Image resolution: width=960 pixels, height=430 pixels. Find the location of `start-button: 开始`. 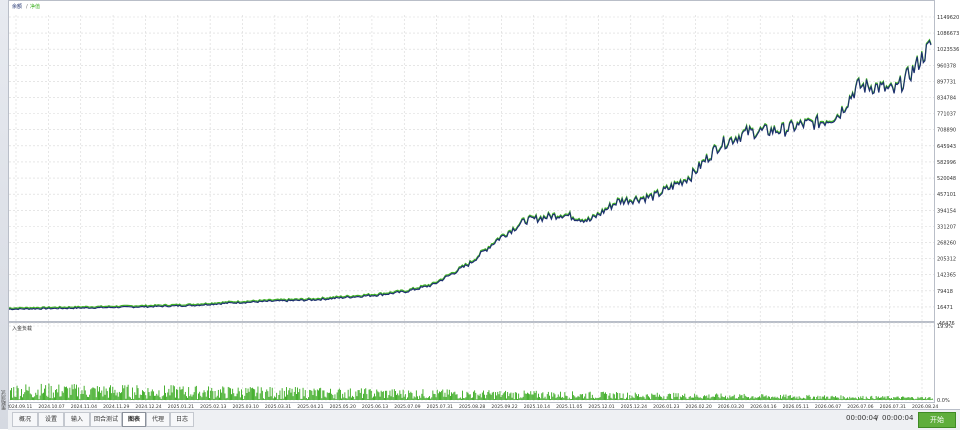

start-button: 开始 is located at coordinates (937, 420).